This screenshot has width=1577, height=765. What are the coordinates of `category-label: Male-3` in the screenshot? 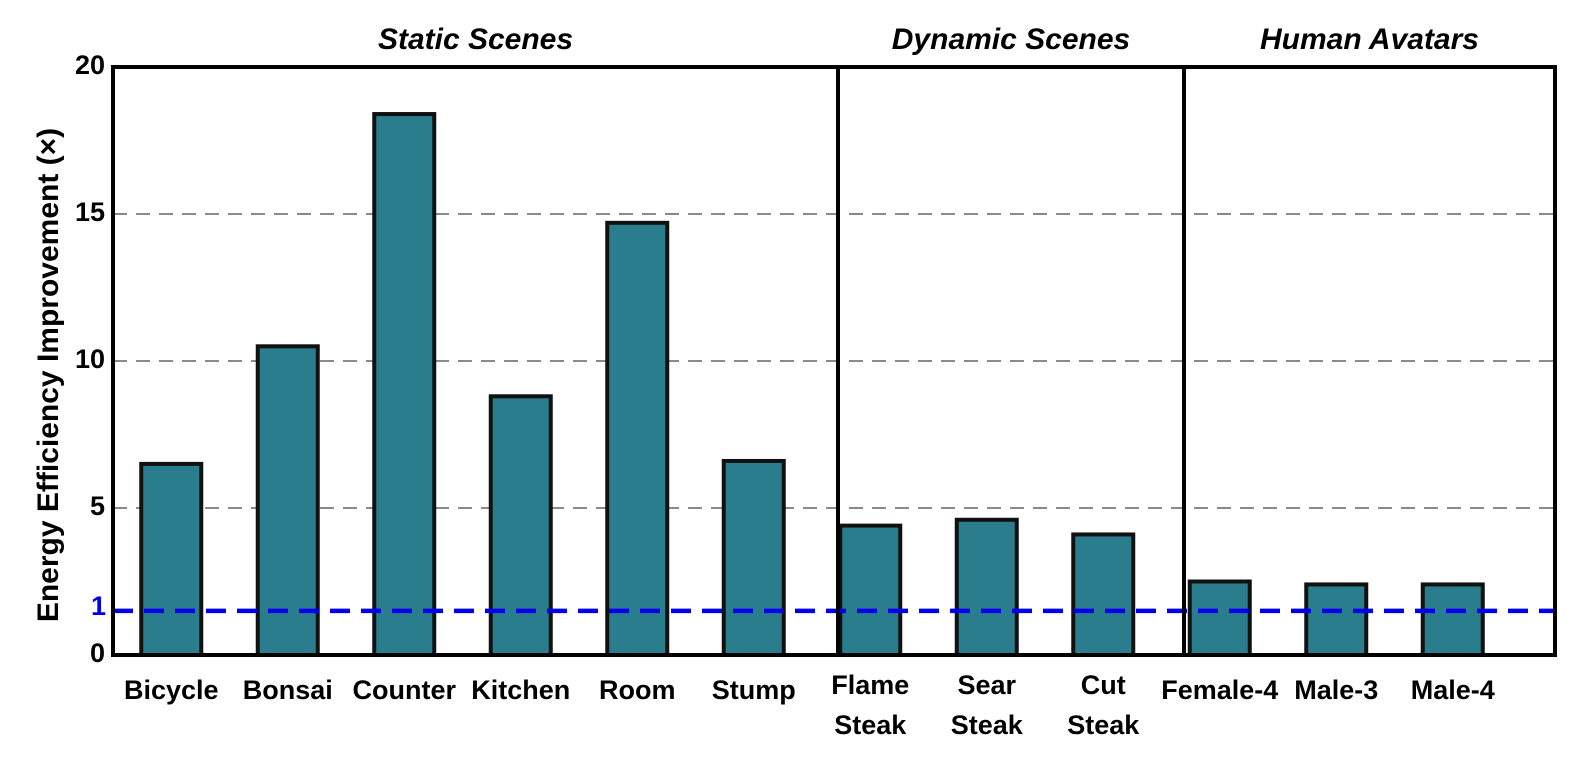 It's located at (1336, 690).